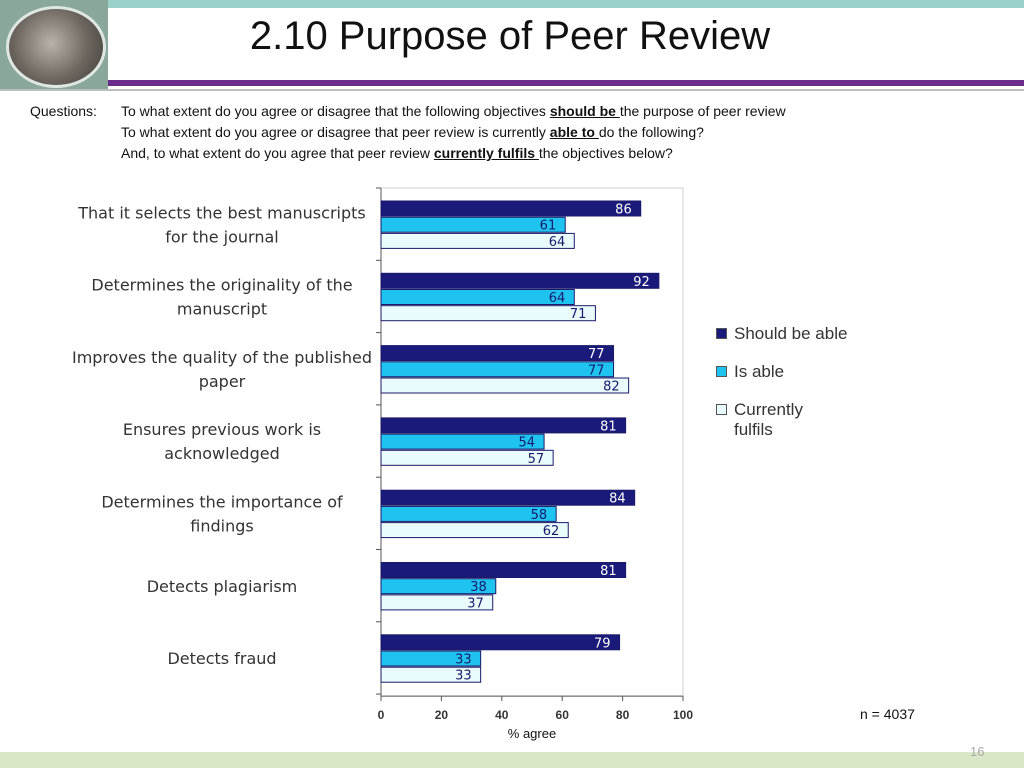 The image size is (1024, 768). I want to click on logo, so click(54, 45).